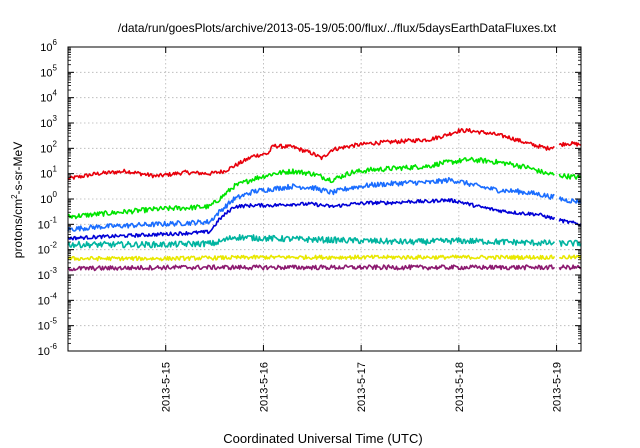 This screenshot has width=640, height=448. What do you see at coordinates (18, 168) in the screenshot?
I see `y-axis-label-rest: -s-sr-MeV` at bounding box center [18, 168].